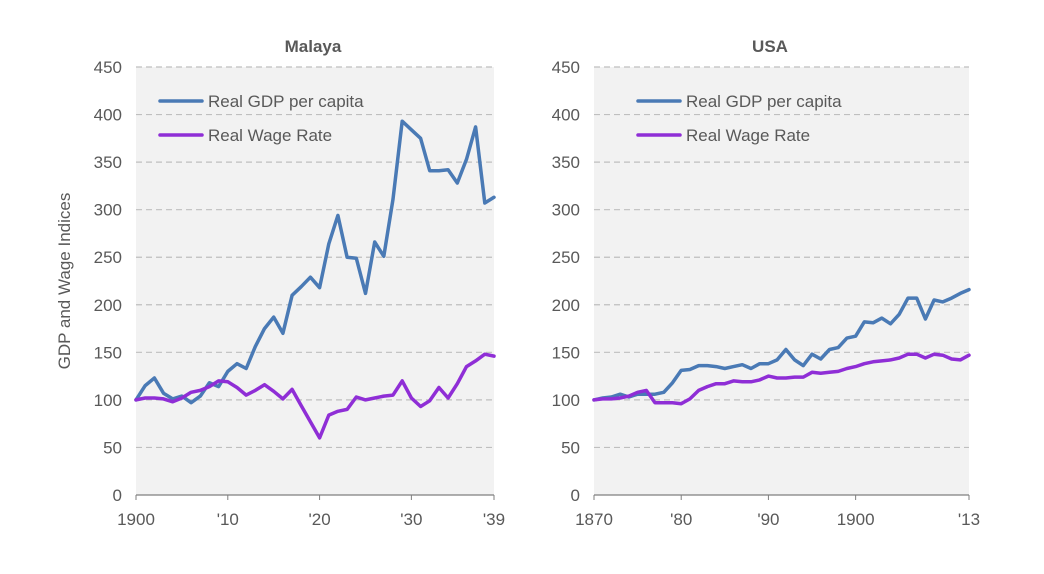  What do you see at coordinates (781, 379) in the screenshot?
I see `usa-series-wage-line` at bounding box center [781, 379].